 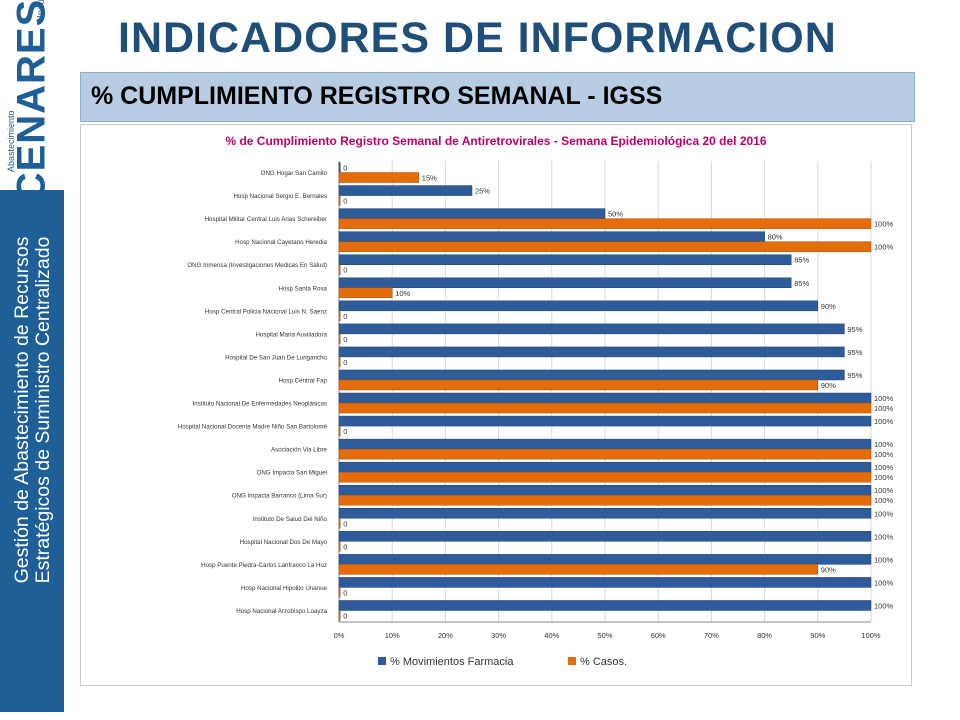 What do you see at coordinates (452, 662) in the screenshot?
I see `legend-label: % Movimientos Farmacia` at bounding box center [452, 662].